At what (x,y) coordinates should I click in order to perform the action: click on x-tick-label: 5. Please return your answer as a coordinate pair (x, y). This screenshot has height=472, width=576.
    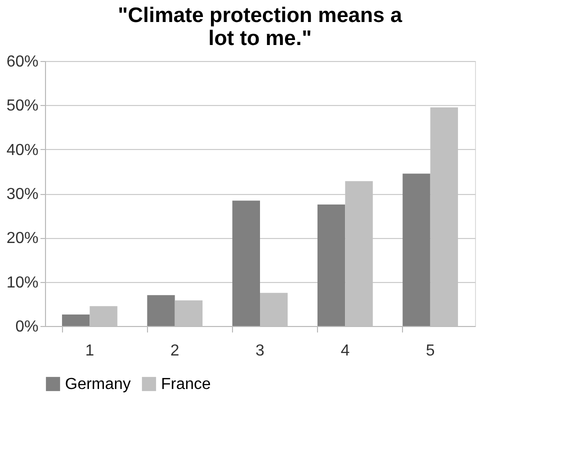
    Looking at the image, I should click on (430, 351).